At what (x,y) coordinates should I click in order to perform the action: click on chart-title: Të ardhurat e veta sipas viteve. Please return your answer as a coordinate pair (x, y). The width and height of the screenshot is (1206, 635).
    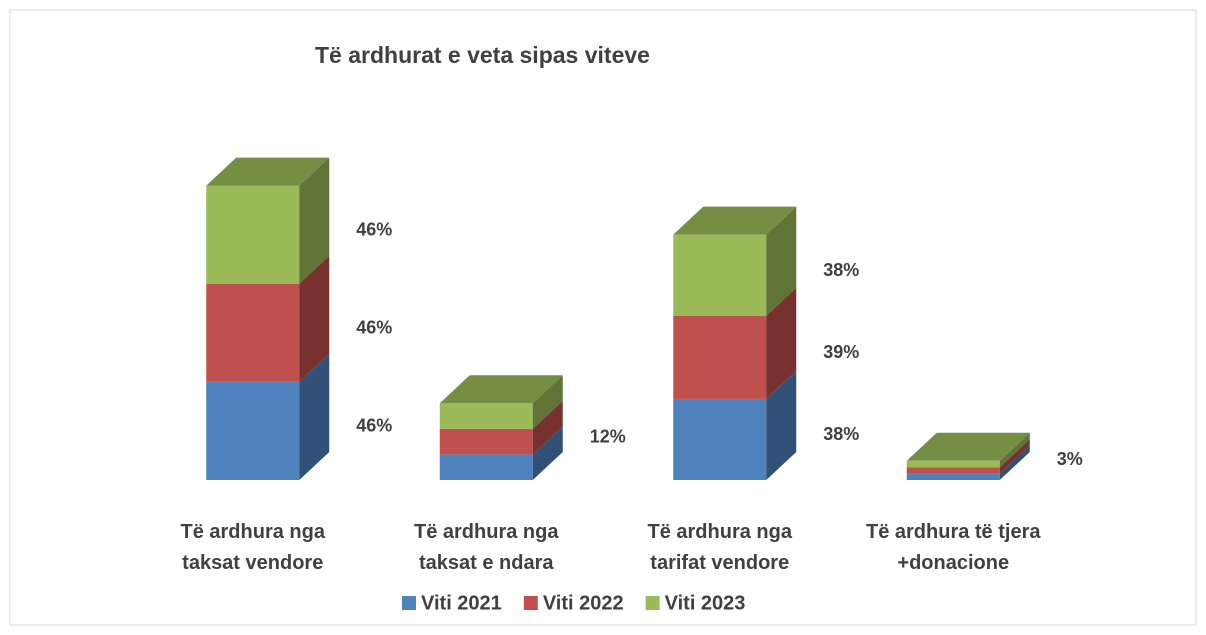
    Looking at the image, I should click on (482, 55).